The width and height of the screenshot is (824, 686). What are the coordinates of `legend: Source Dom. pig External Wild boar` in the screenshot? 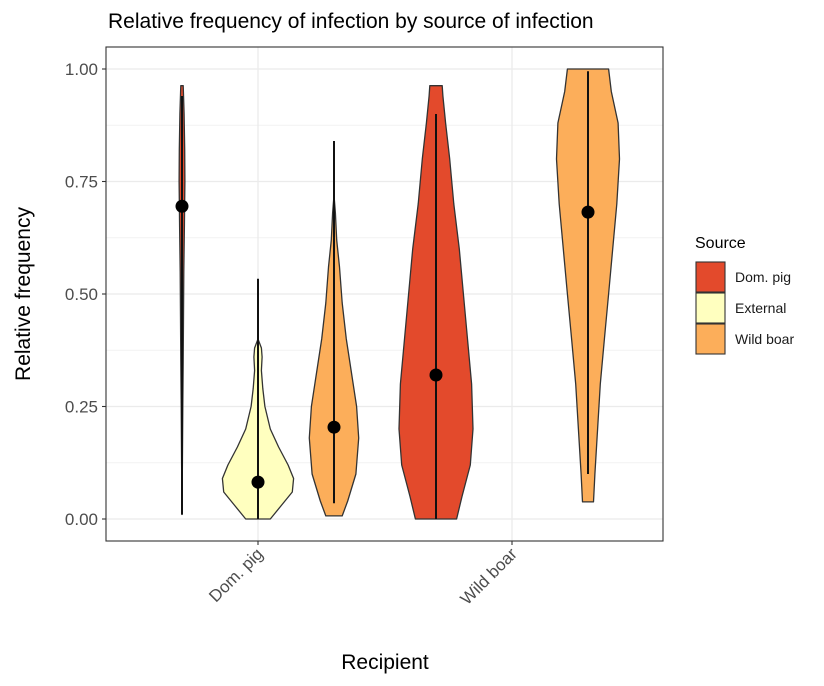 It's located at (744, 295).